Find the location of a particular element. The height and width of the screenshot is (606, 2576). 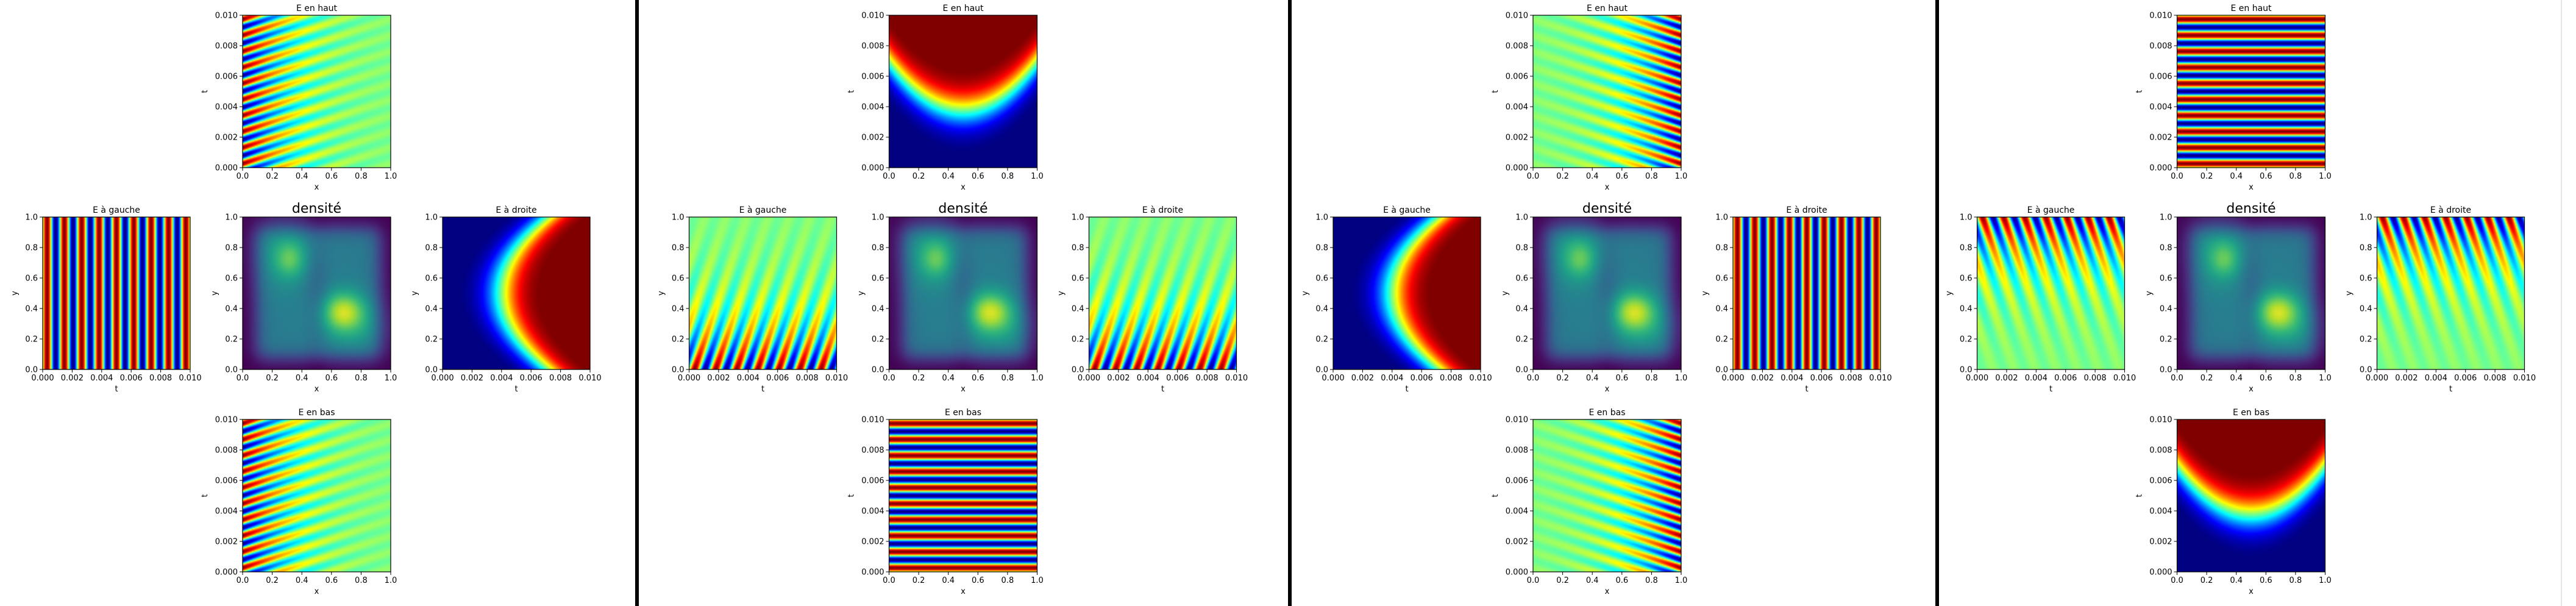

y-axis-label: y is located at coordinates (214, 293).